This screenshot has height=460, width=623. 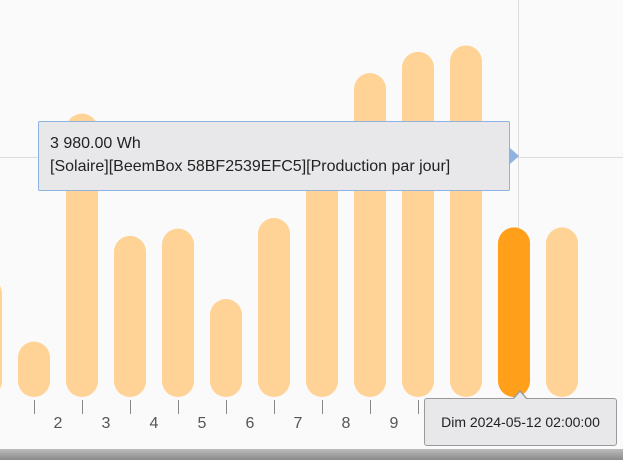 What do you see at coordinates (95, 143) in the screenshot?
I see `tooltip-value: 3 980.00 Wh` at bounding box center [95, 143].